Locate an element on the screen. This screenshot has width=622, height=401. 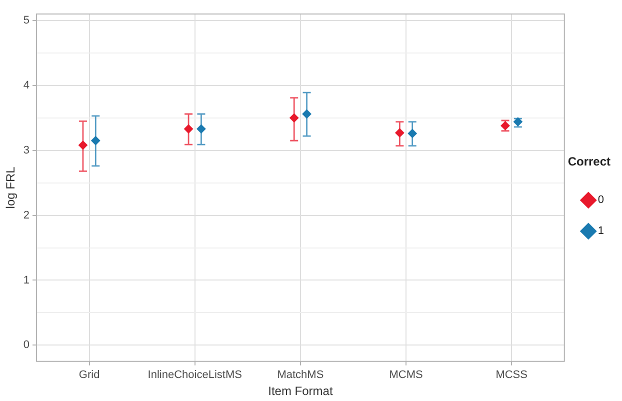
x-tick-label: MCMS is located at coordinates (406, 375).